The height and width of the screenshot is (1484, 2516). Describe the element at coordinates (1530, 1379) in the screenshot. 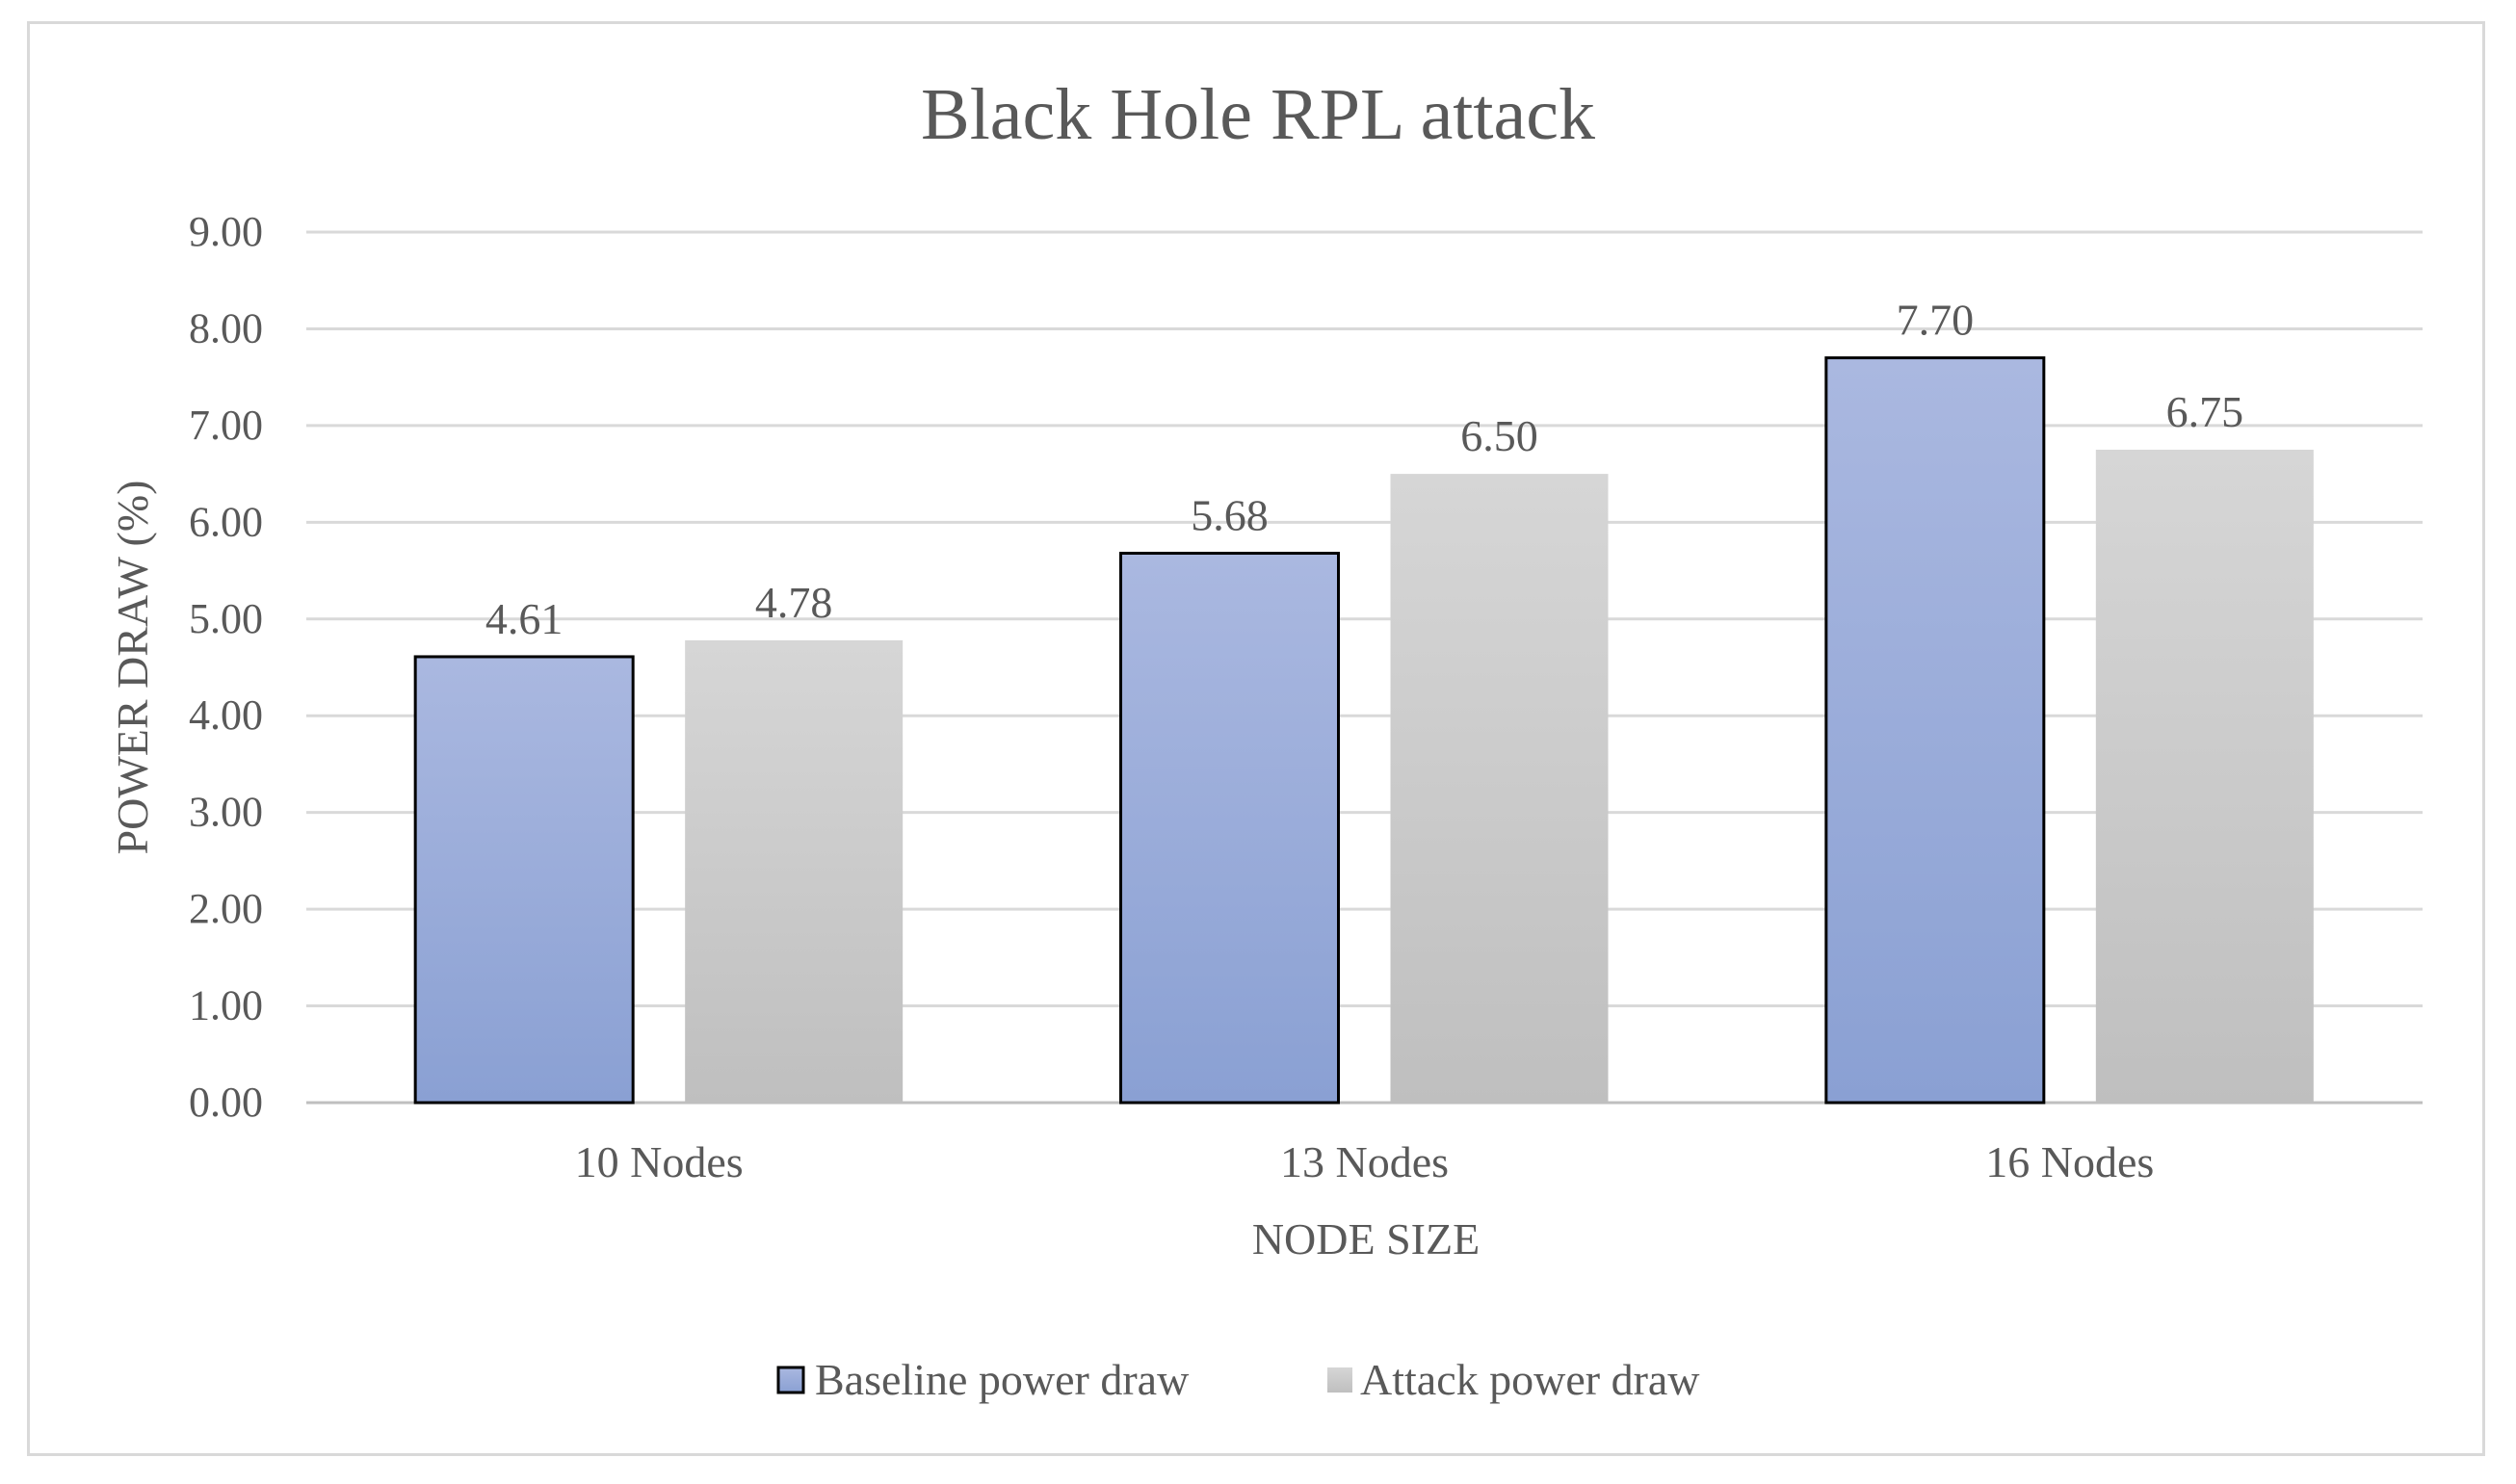

I see `legend-label: Attack power draw` at that location.